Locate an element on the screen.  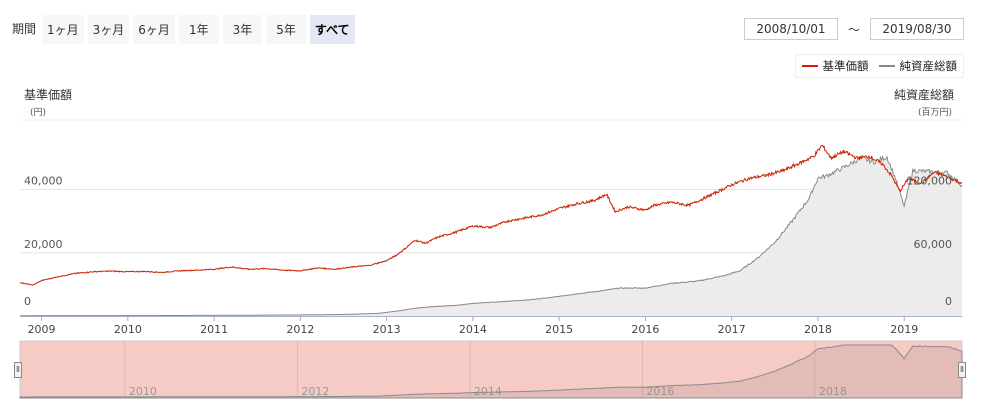
x-tick-label-2017: 2017 is located at coordinates (732, 329).